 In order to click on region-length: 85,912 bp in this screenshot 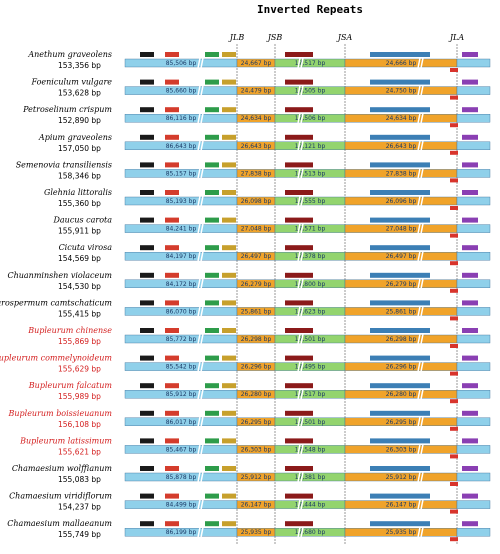, I will do `click(181, 394)`.